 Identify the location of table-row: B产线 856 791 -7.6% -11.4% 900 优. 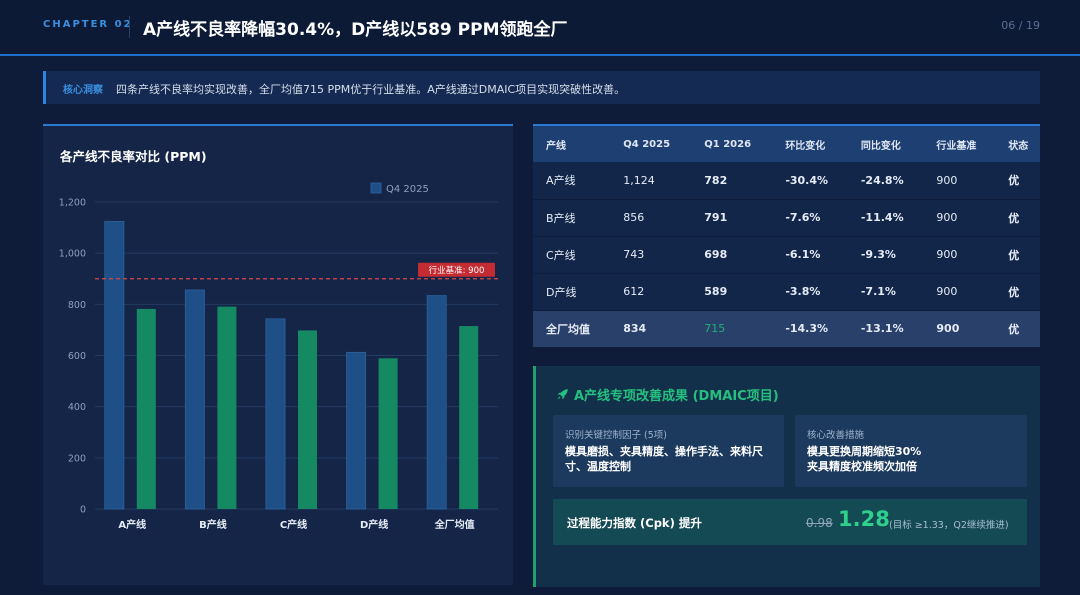
(786, 218).